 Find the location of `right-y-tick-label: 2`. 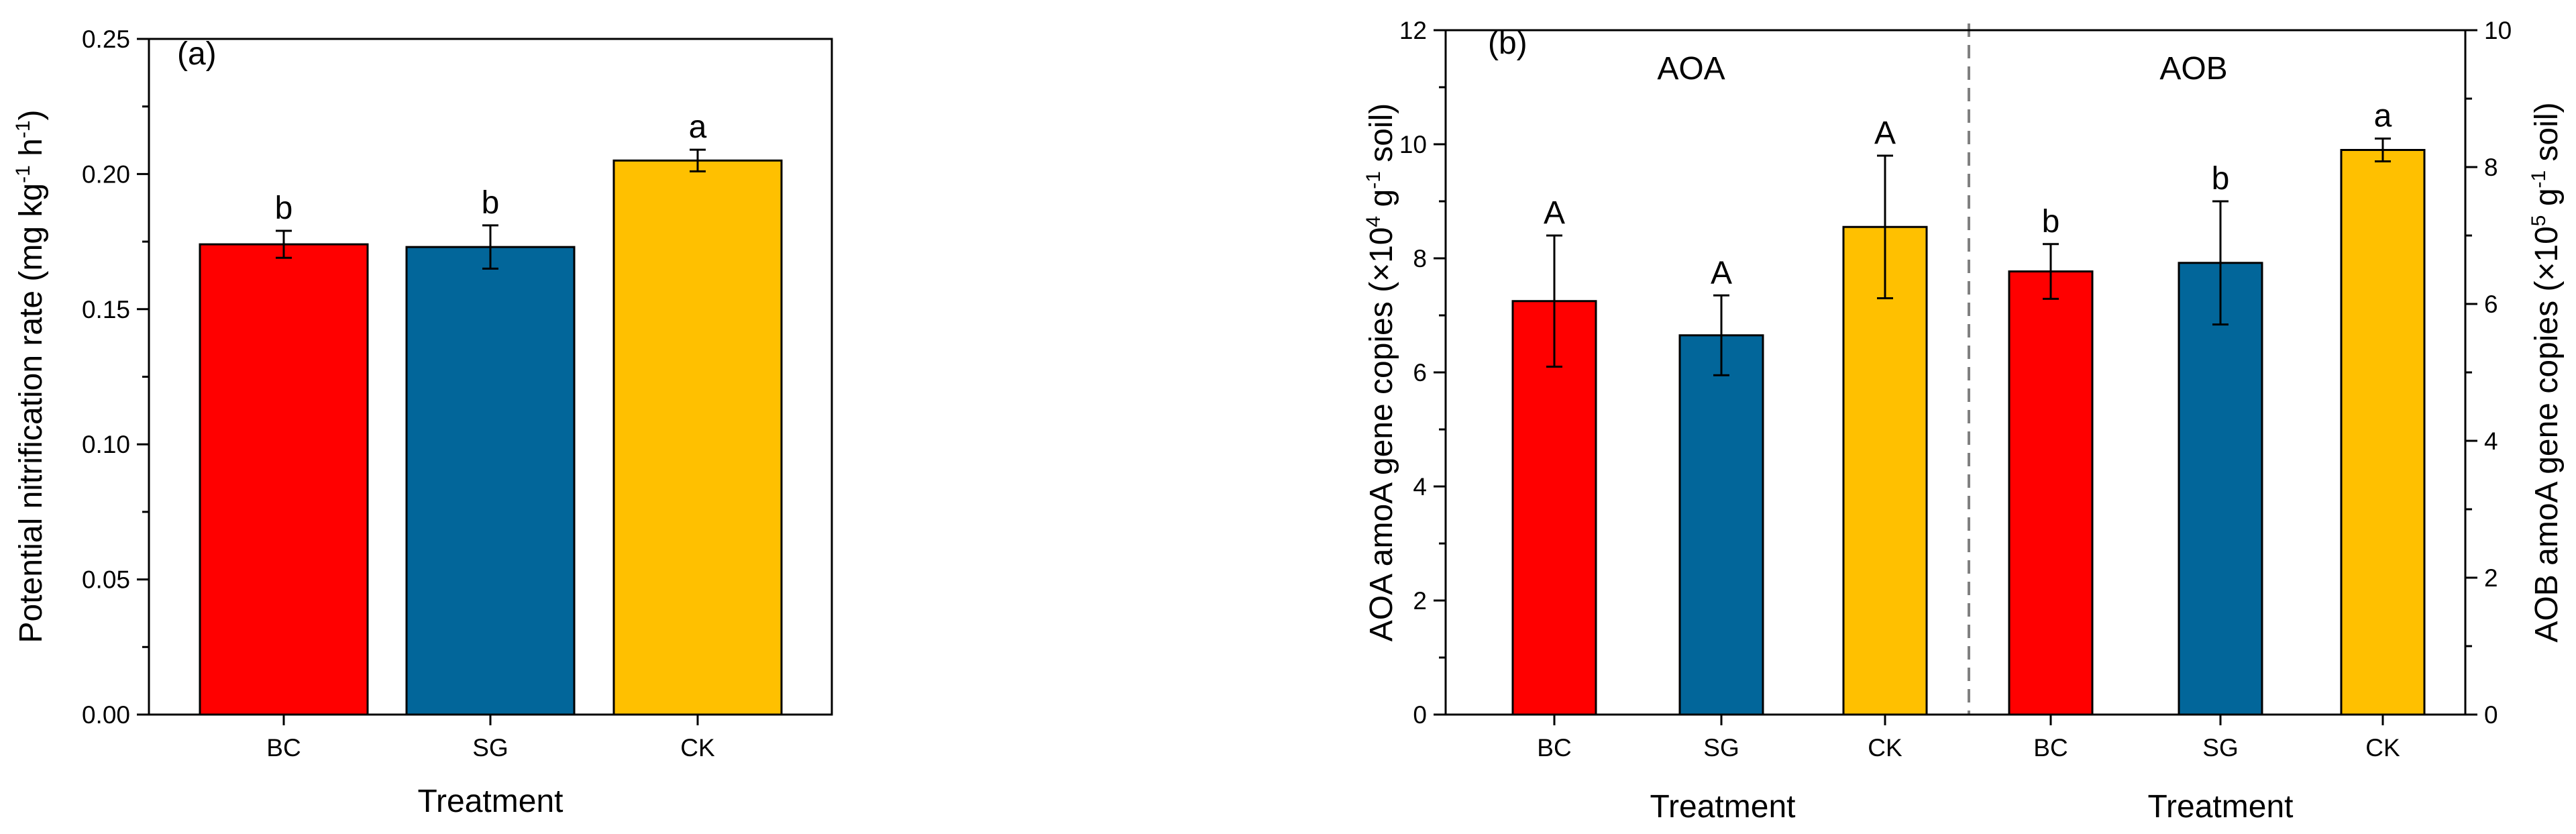

right-y-tick-label: 2 is located at coordinates (2491, 578).